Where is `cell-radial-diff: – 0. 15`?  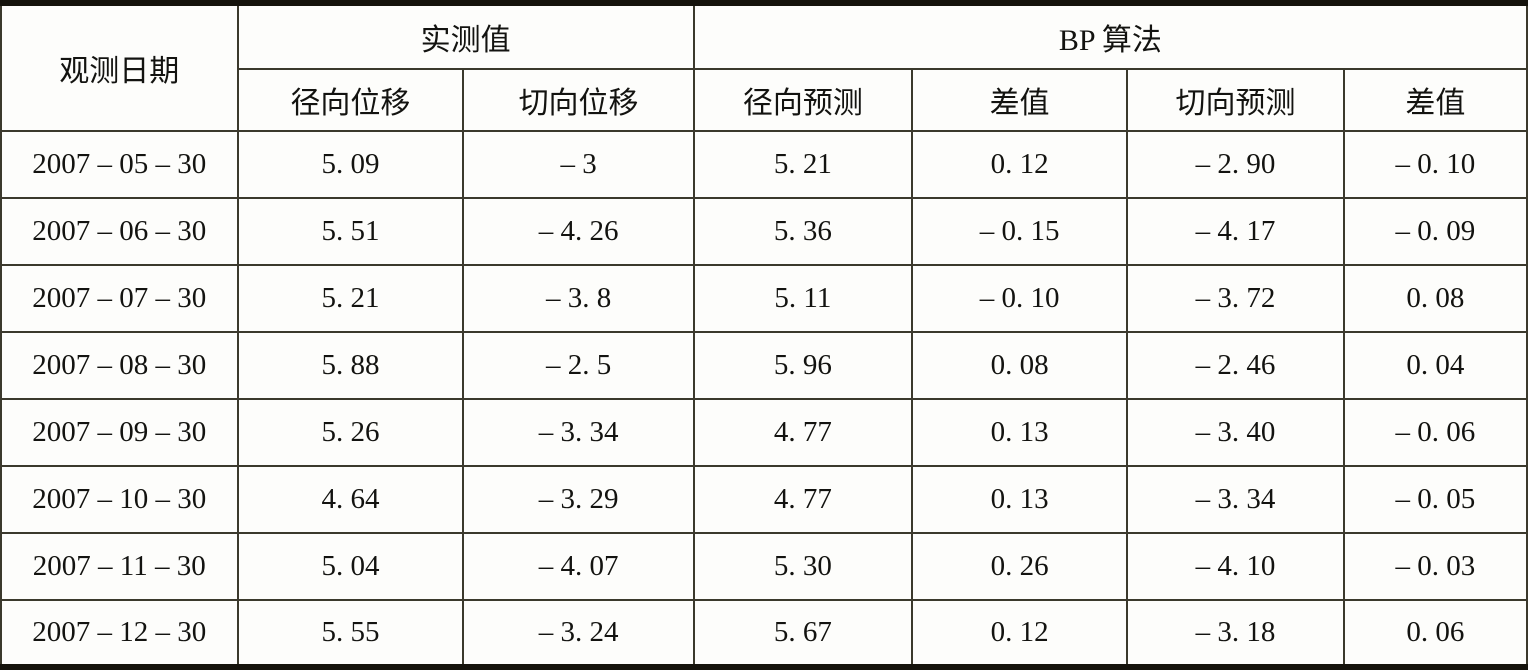
cell-radial-diff: – 0. 15 is located at coordinates (1019, 231).